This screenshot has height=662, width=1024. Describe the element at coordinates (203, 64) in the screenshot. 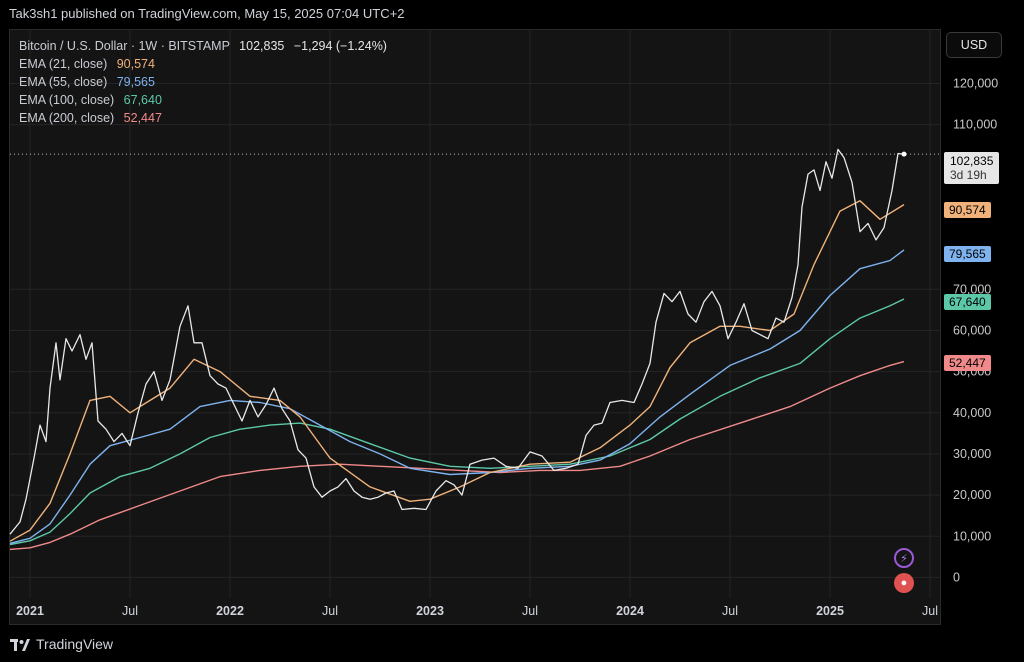

I see `legend-ema21: EMA (21, close) 90,574` at that location.